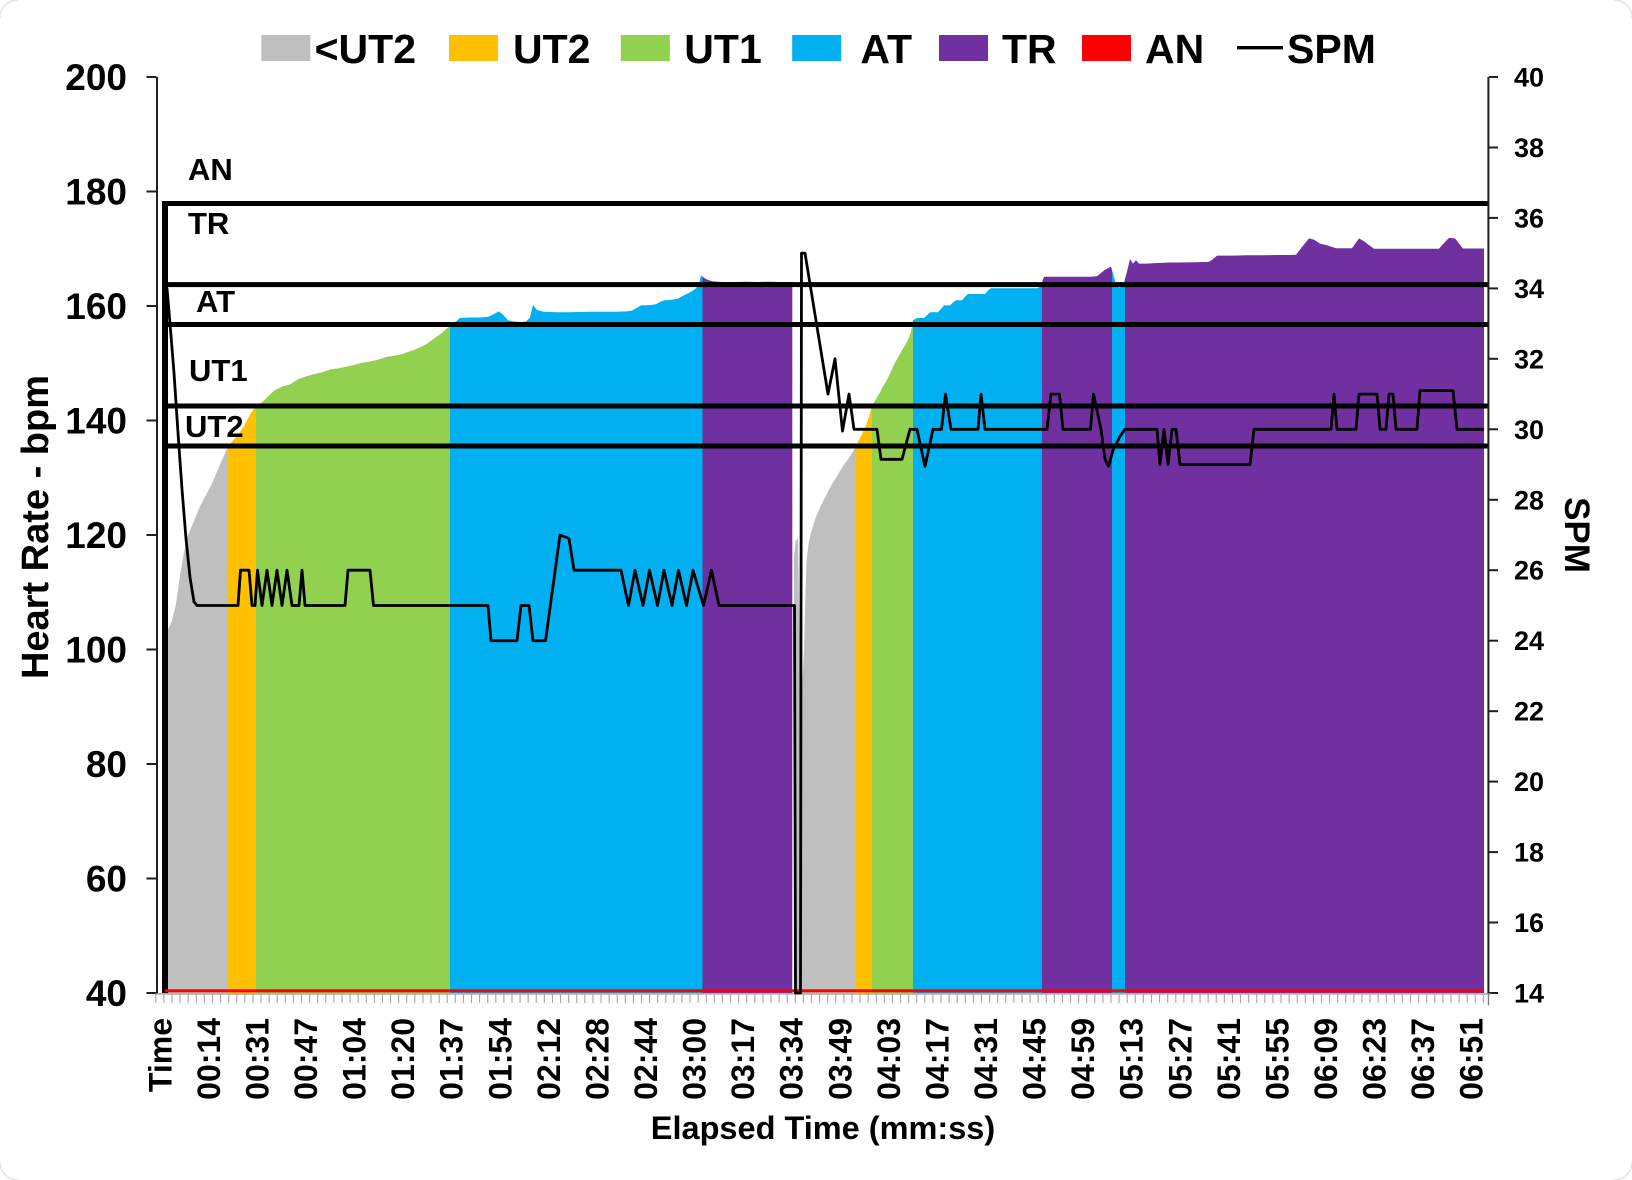  Describe the element at coordinates (209, 1059) in the screenshot. I see `svg-text: 00:14` at that location.